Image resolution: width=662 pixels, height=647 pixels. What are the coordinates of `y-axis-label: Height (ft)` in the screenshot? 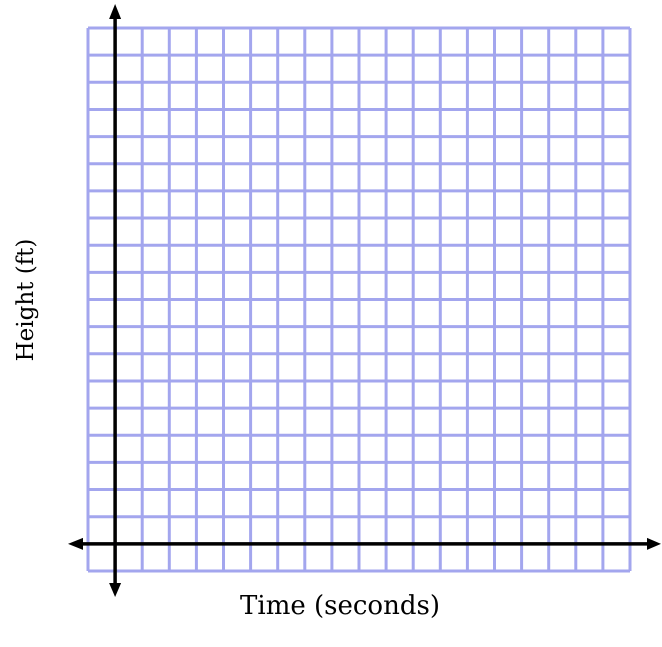 It's located at (26, 300).